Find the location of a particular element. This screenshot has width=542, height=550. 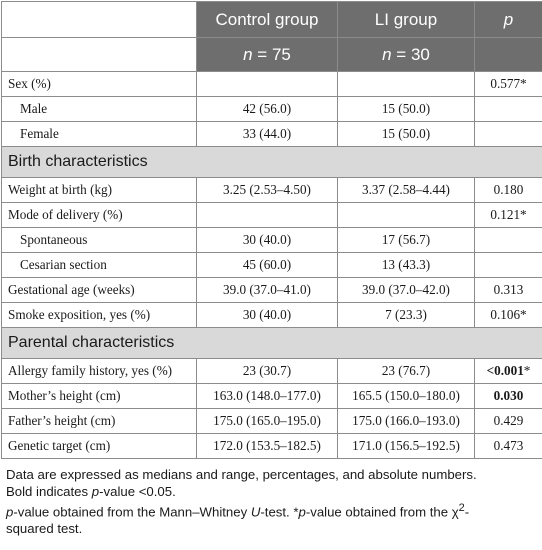

header-li-n: n = 30 is located at coordinates (406, 54).